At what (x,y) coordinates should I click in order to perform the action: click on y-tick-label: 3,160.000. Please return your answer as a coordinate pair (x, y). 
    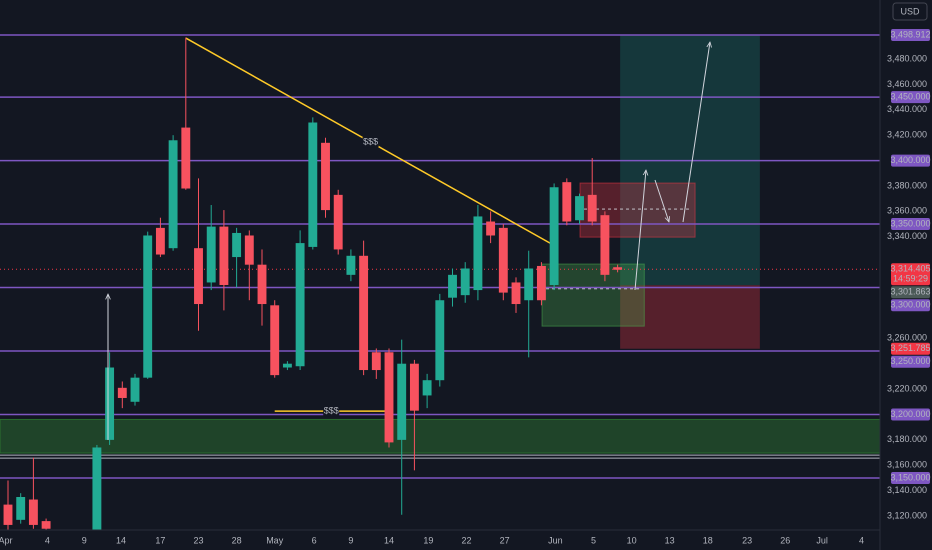
    Looking at the image, I should click on (907, 465).